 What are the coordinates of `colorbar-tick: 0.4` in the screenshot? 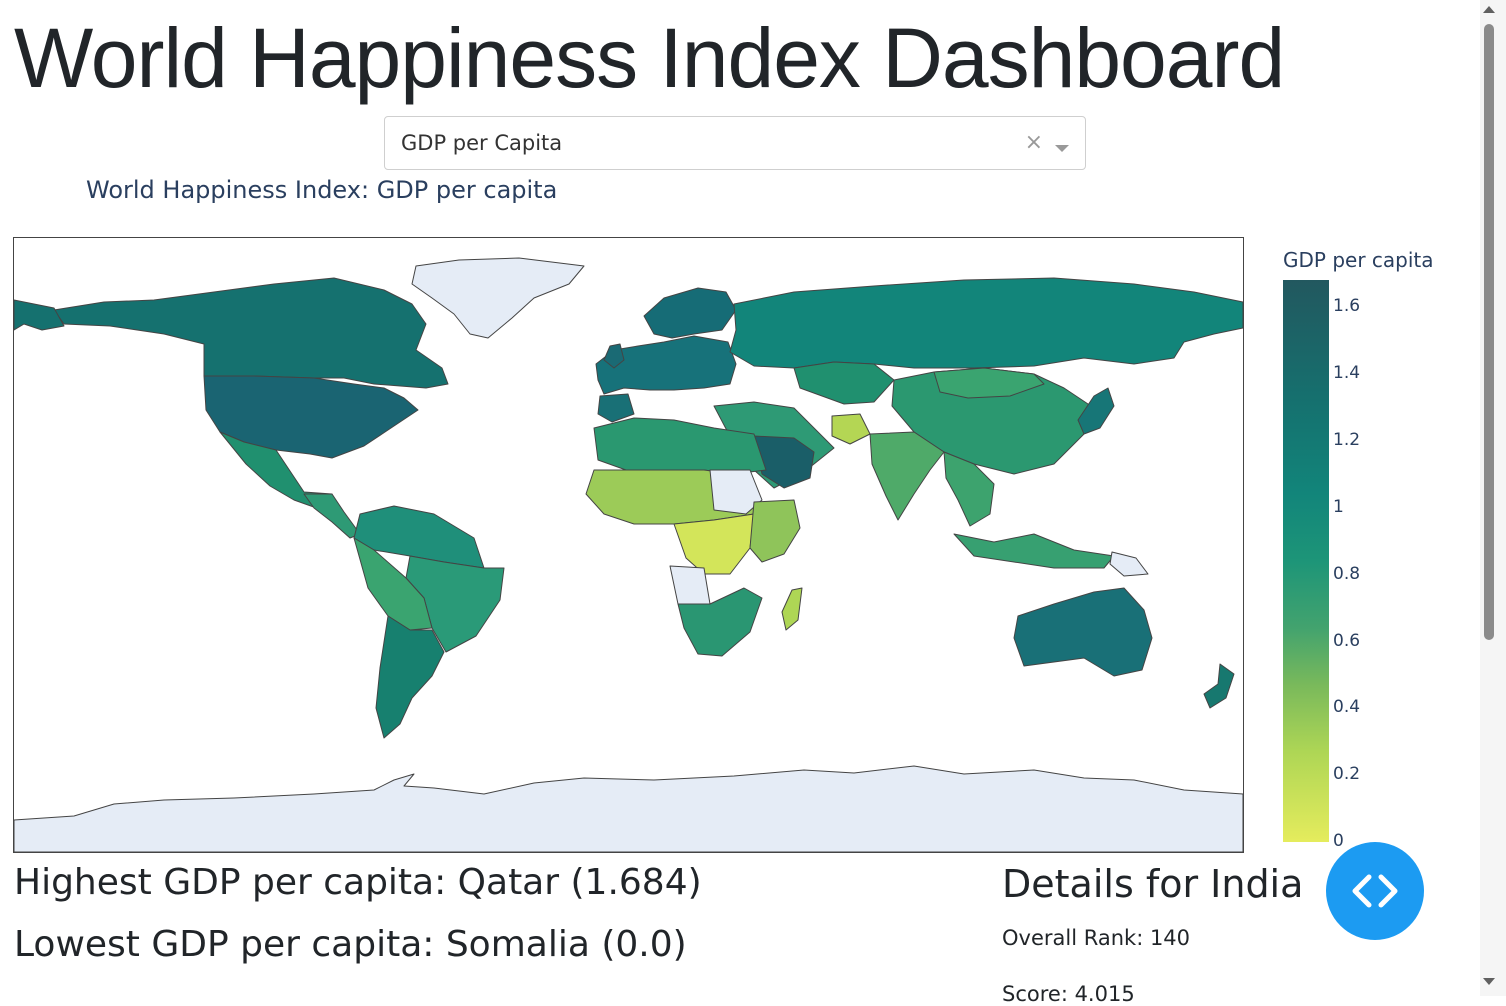 It's located at (1347, 707).